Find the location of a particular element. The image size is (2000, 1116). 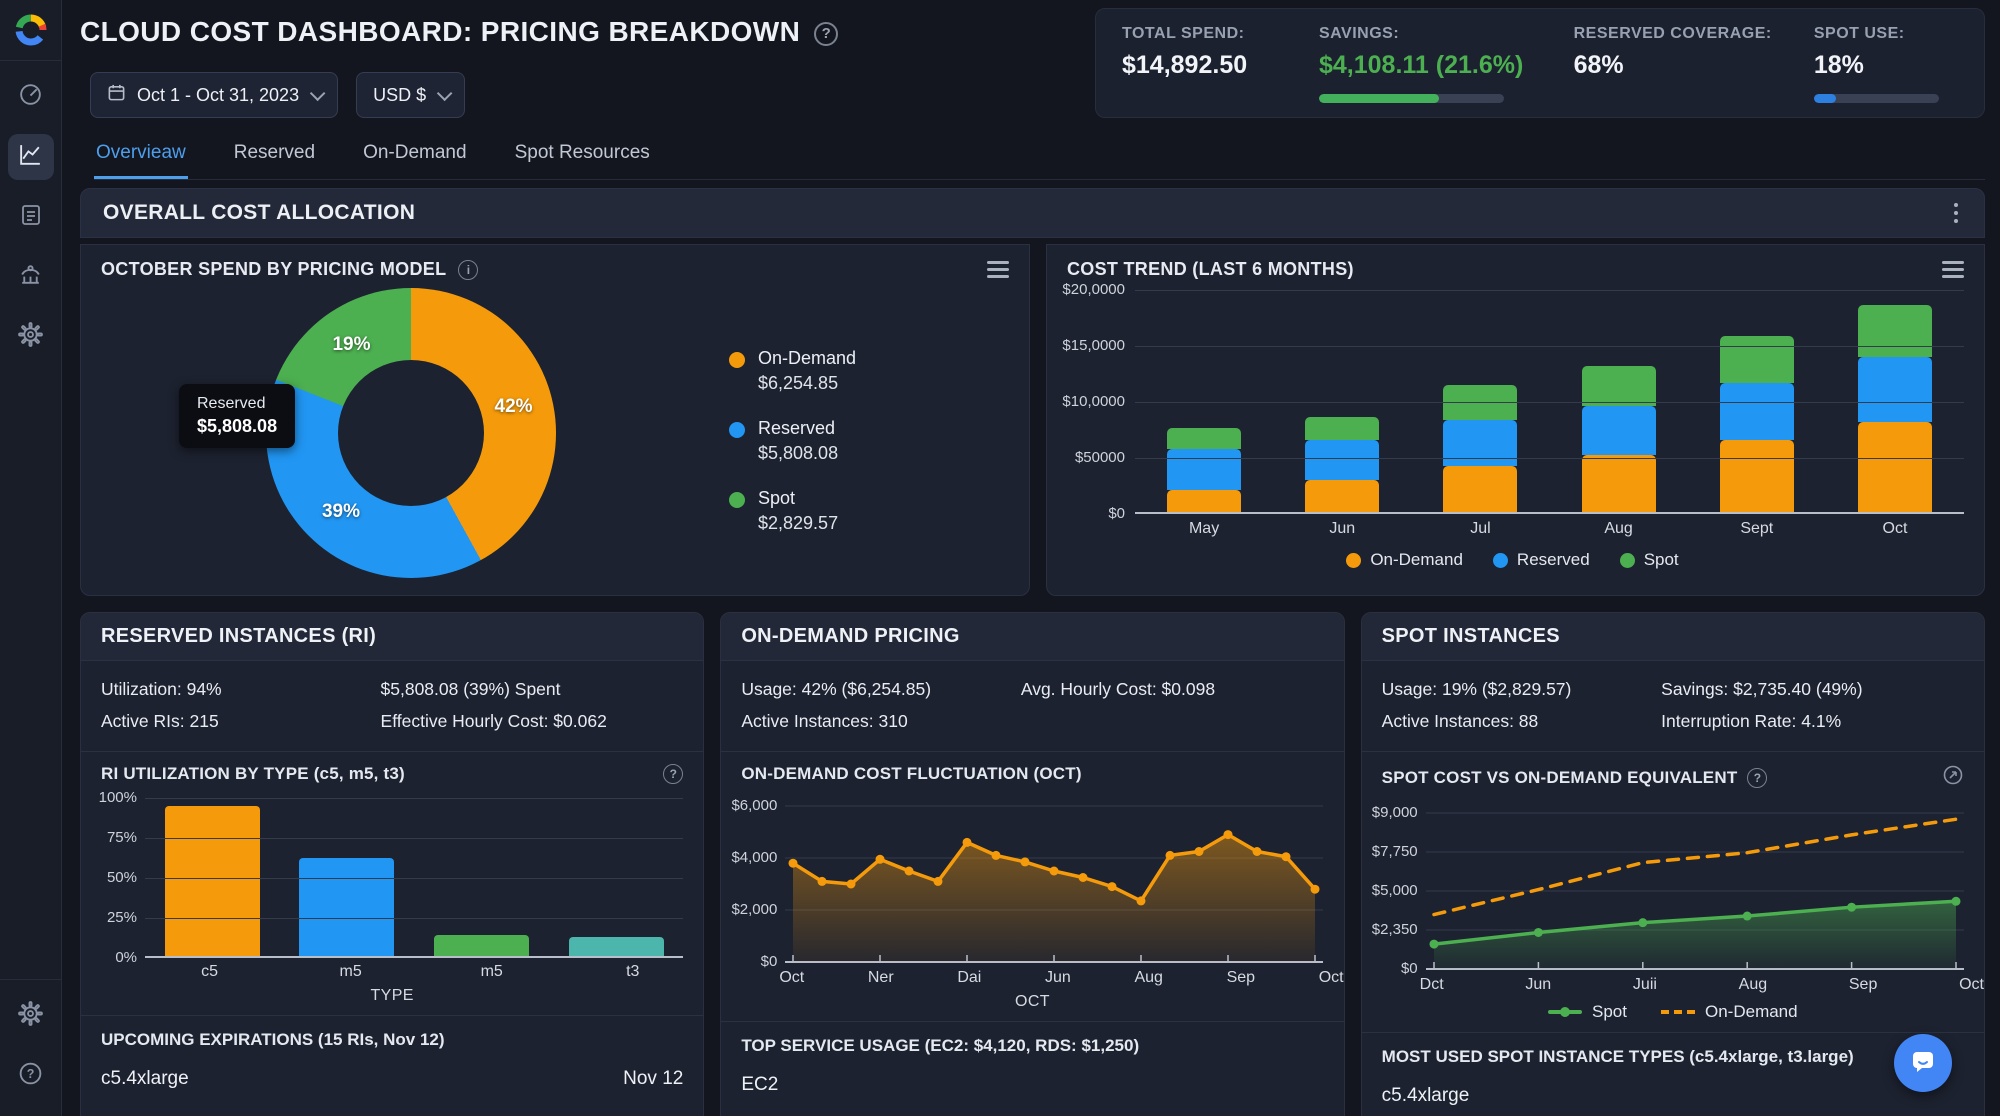

legend-item: On-Demand $6,254.85 is located at coordinates (792, 371).